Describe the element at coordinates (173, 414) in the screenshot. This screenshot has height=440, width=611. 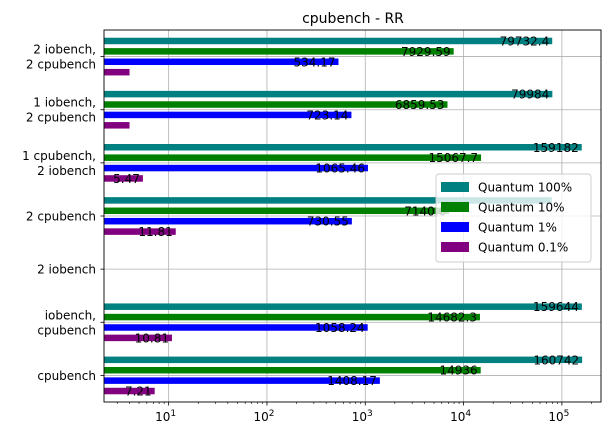
I see `x-tick-exponent: 1` at that location.